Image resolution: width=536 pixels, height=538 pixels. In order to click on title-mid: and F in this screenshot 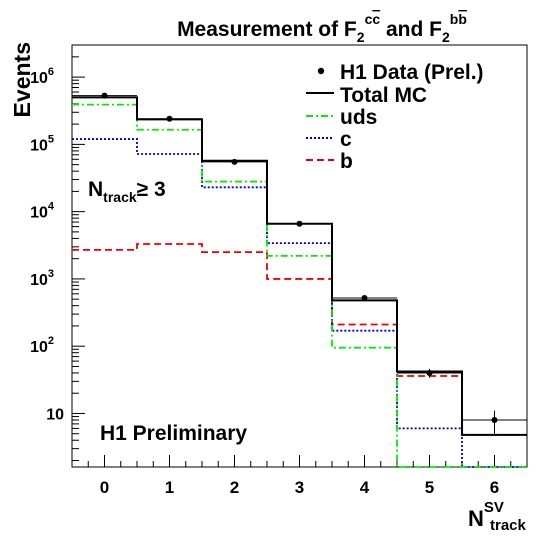, I will do `click(411, 29)`.